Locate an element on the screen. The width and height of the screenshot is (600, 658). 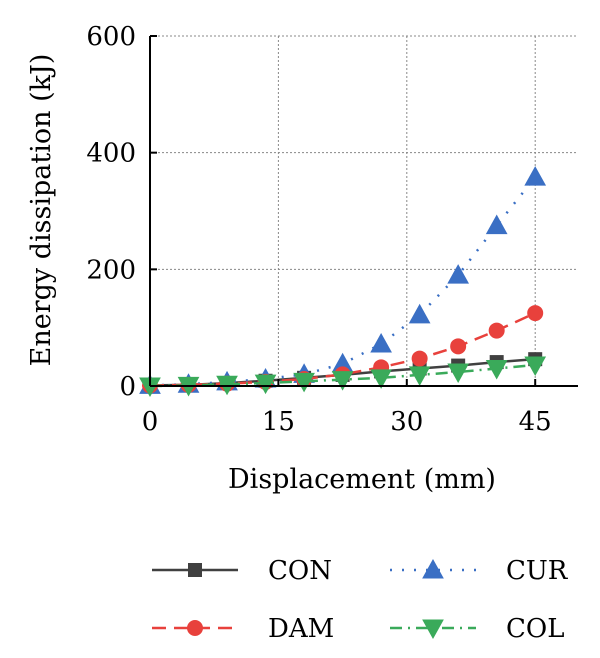
legend-item-col: COL is located at coordinates (477, 629).